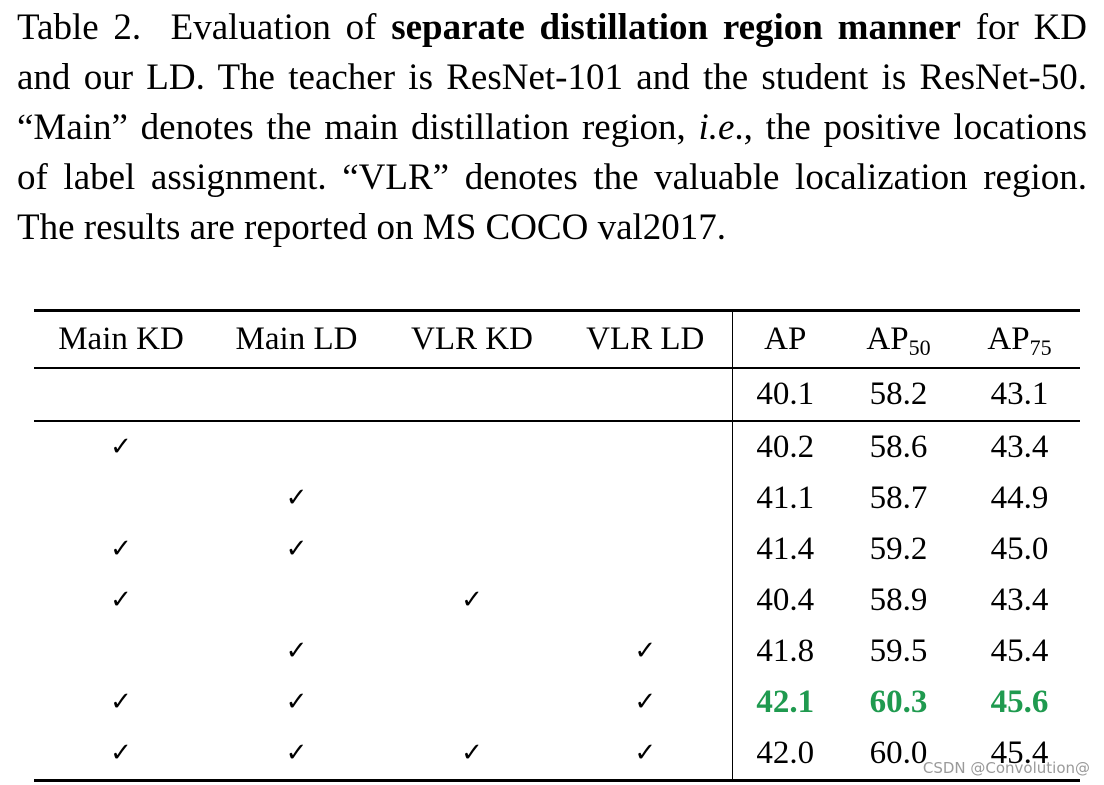  What do you see at coordinates (919, 347) in the screenshot?
I see `header-ap50-sub: 50` at bounding box center [919, 347].